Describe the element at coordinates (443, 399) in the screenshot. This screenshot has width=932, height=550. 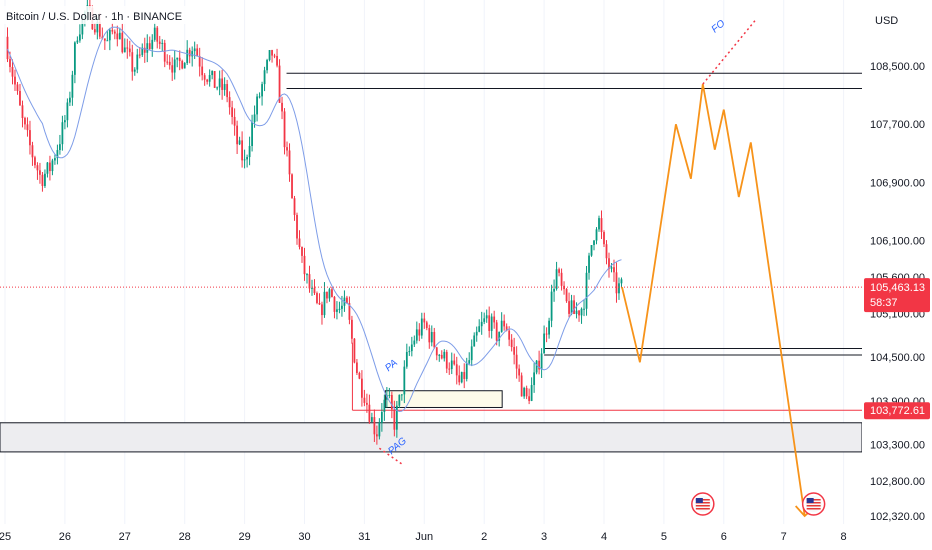
I see `order-block-box` at that location.